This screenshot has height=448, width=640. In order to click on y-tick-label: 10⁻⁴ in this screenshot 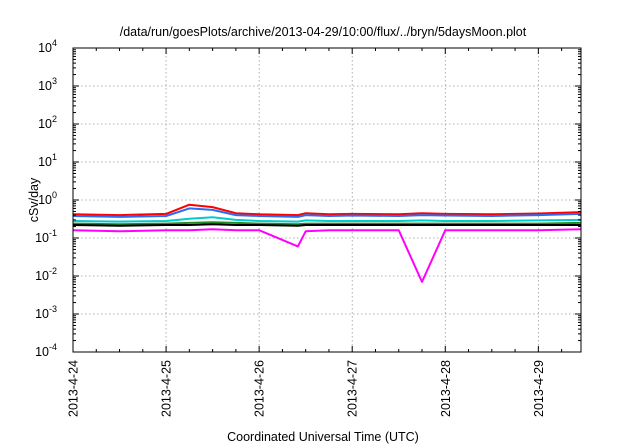, I will do `click(46, 350)`.